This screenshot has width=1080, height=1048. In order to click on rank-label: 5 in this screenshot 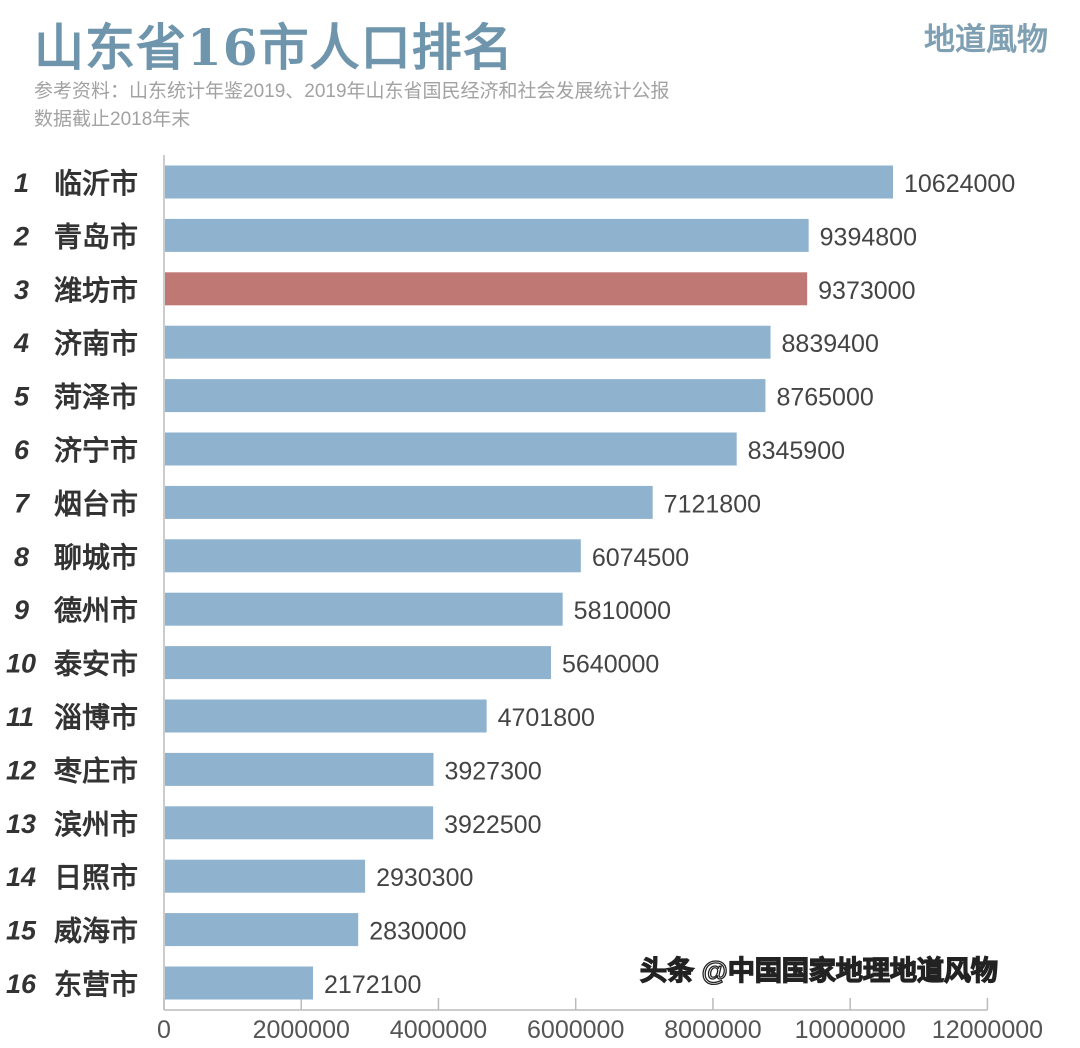, I will do `click(22, 397)`.